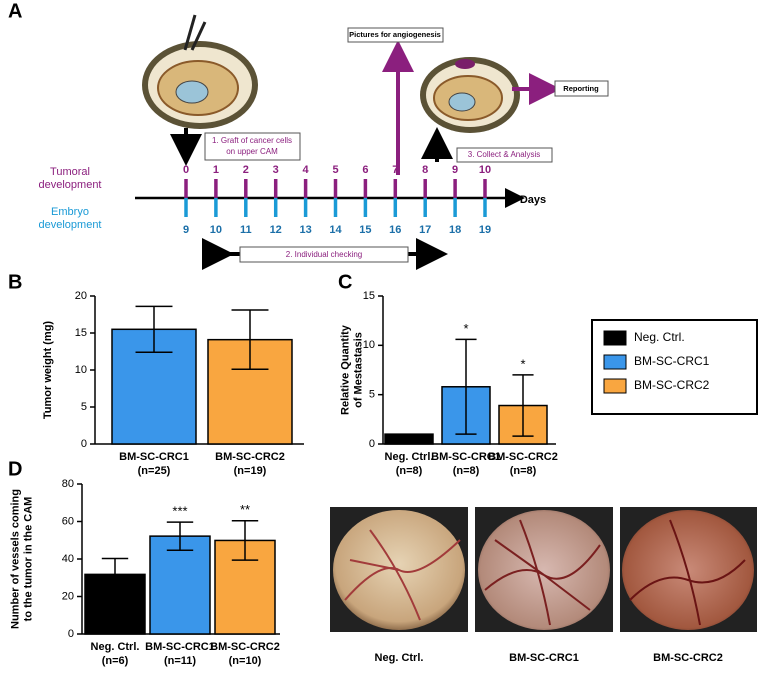 The width and height of the screenshot is (761, 682). What do you see at coordinates (179, 511) in the screenshot?
I see `significance: ***` at bounding box center [179, 511].